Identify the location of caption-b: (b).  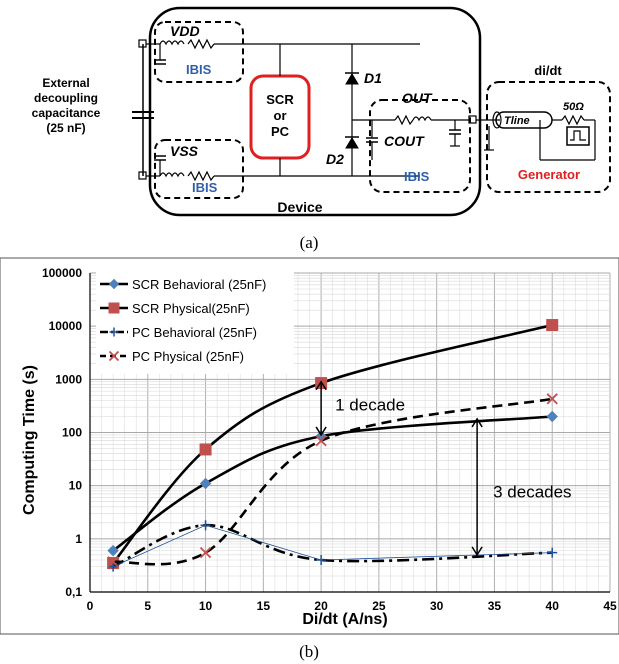
(309, 651).